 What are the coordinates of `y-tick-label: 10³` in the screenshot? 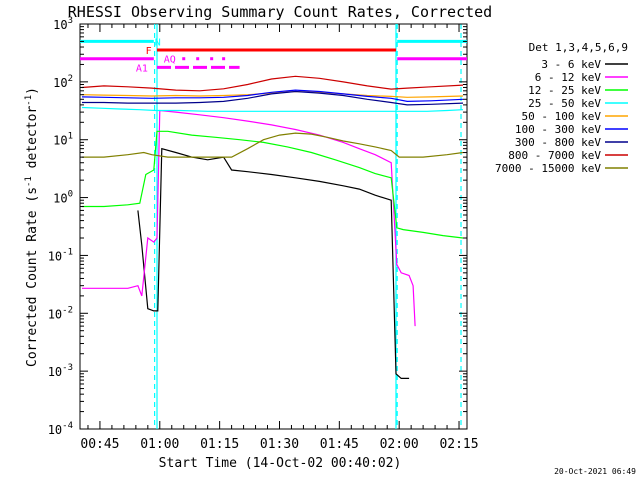 It's located at (63, 24).